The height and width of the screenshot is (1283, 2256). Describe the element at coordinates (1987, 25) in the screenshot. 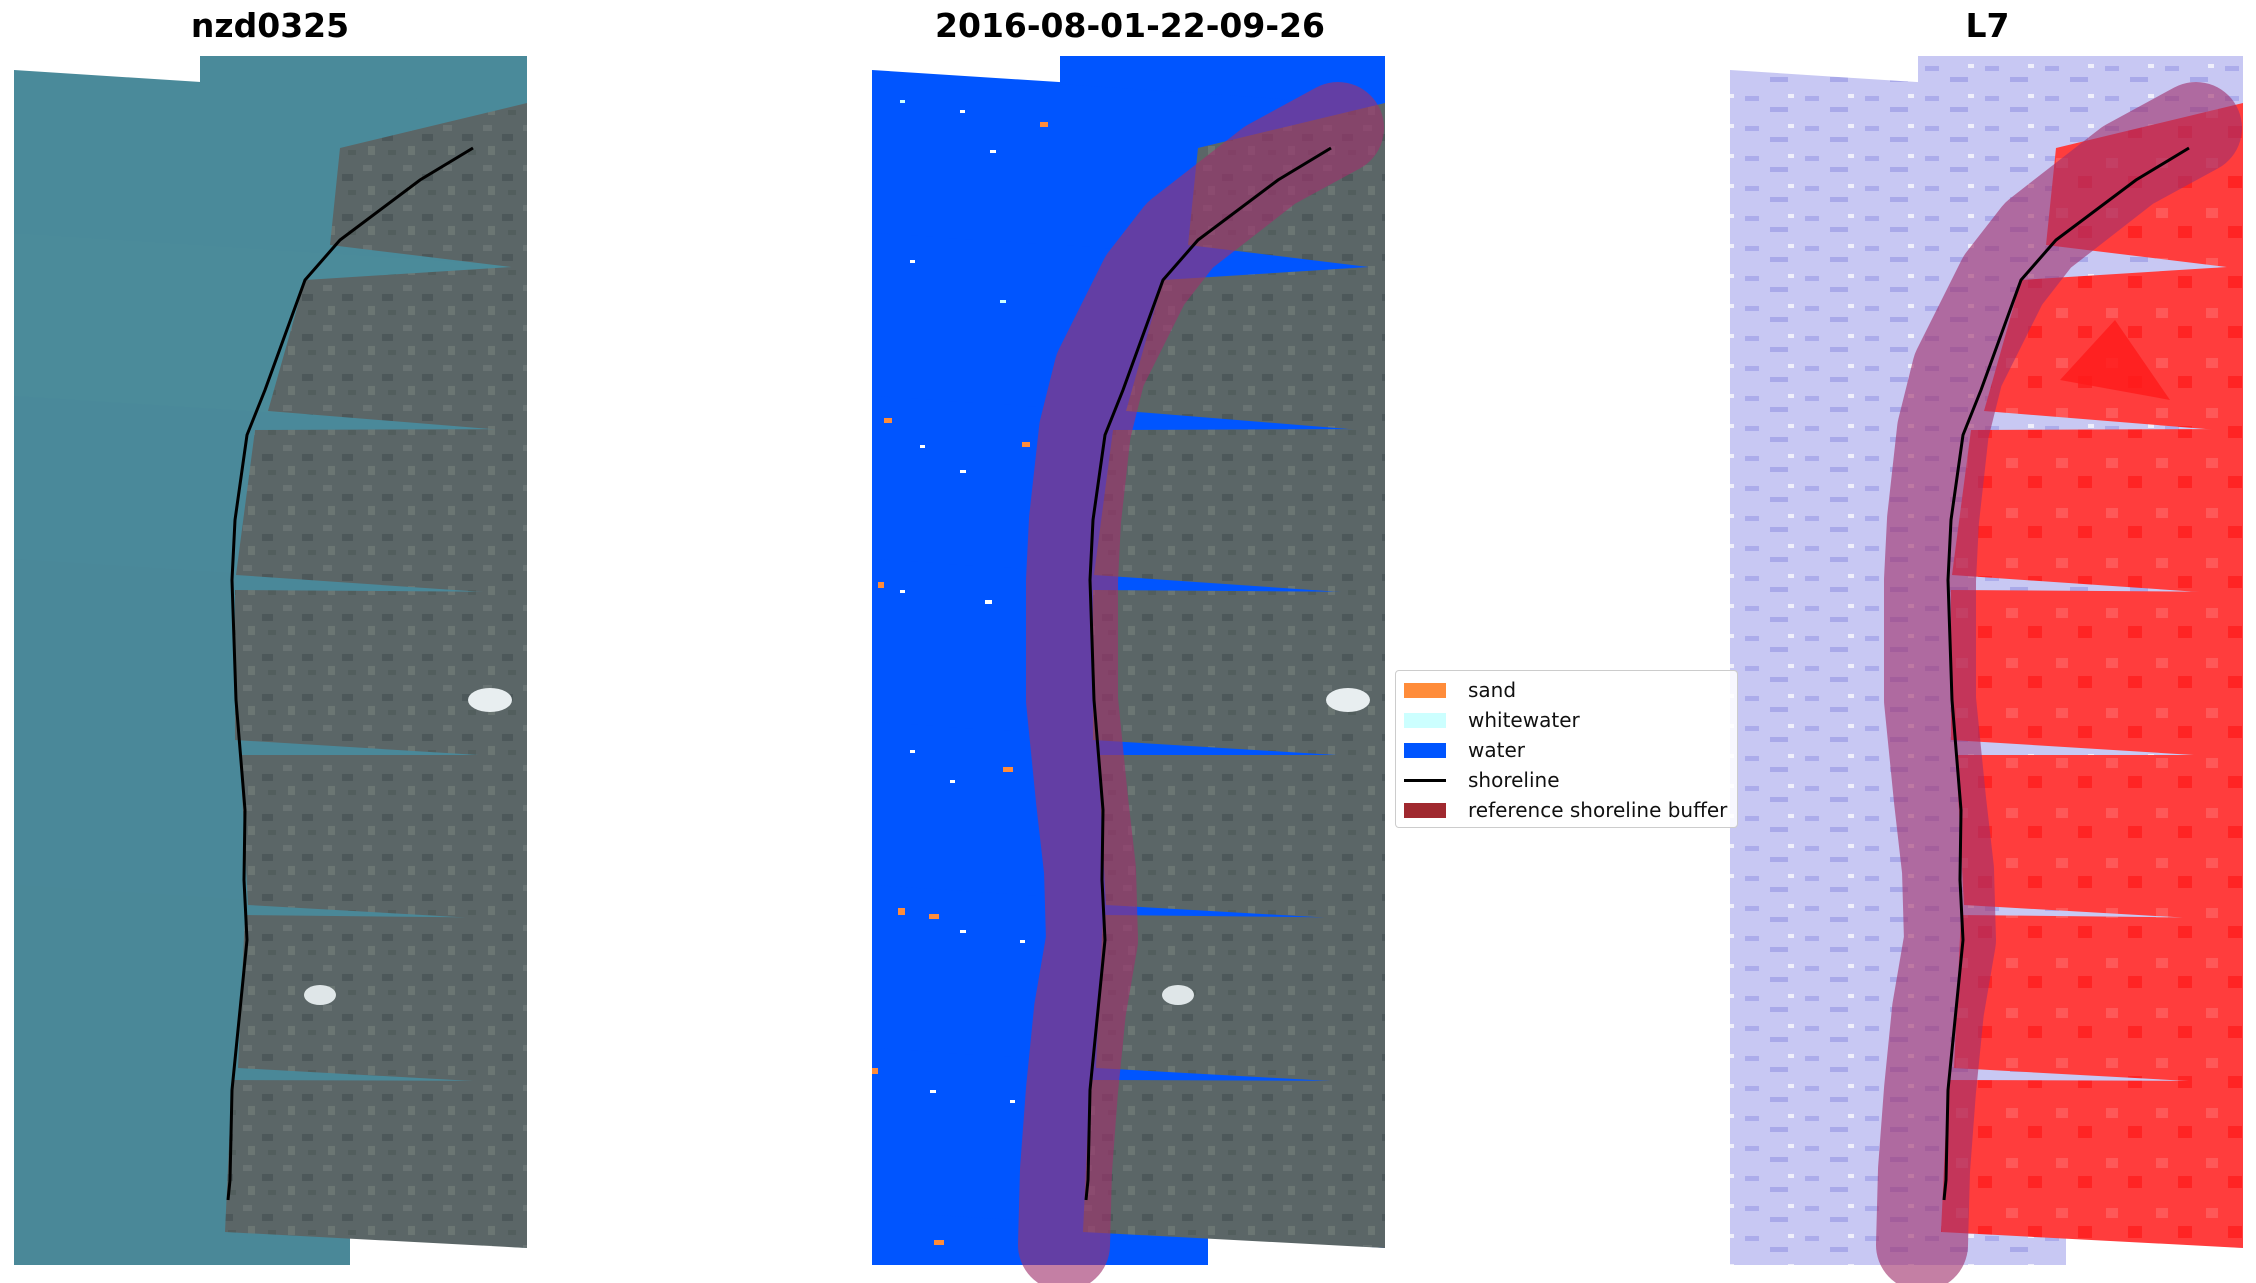

I see `panel-title-satellite: L7` at that location.